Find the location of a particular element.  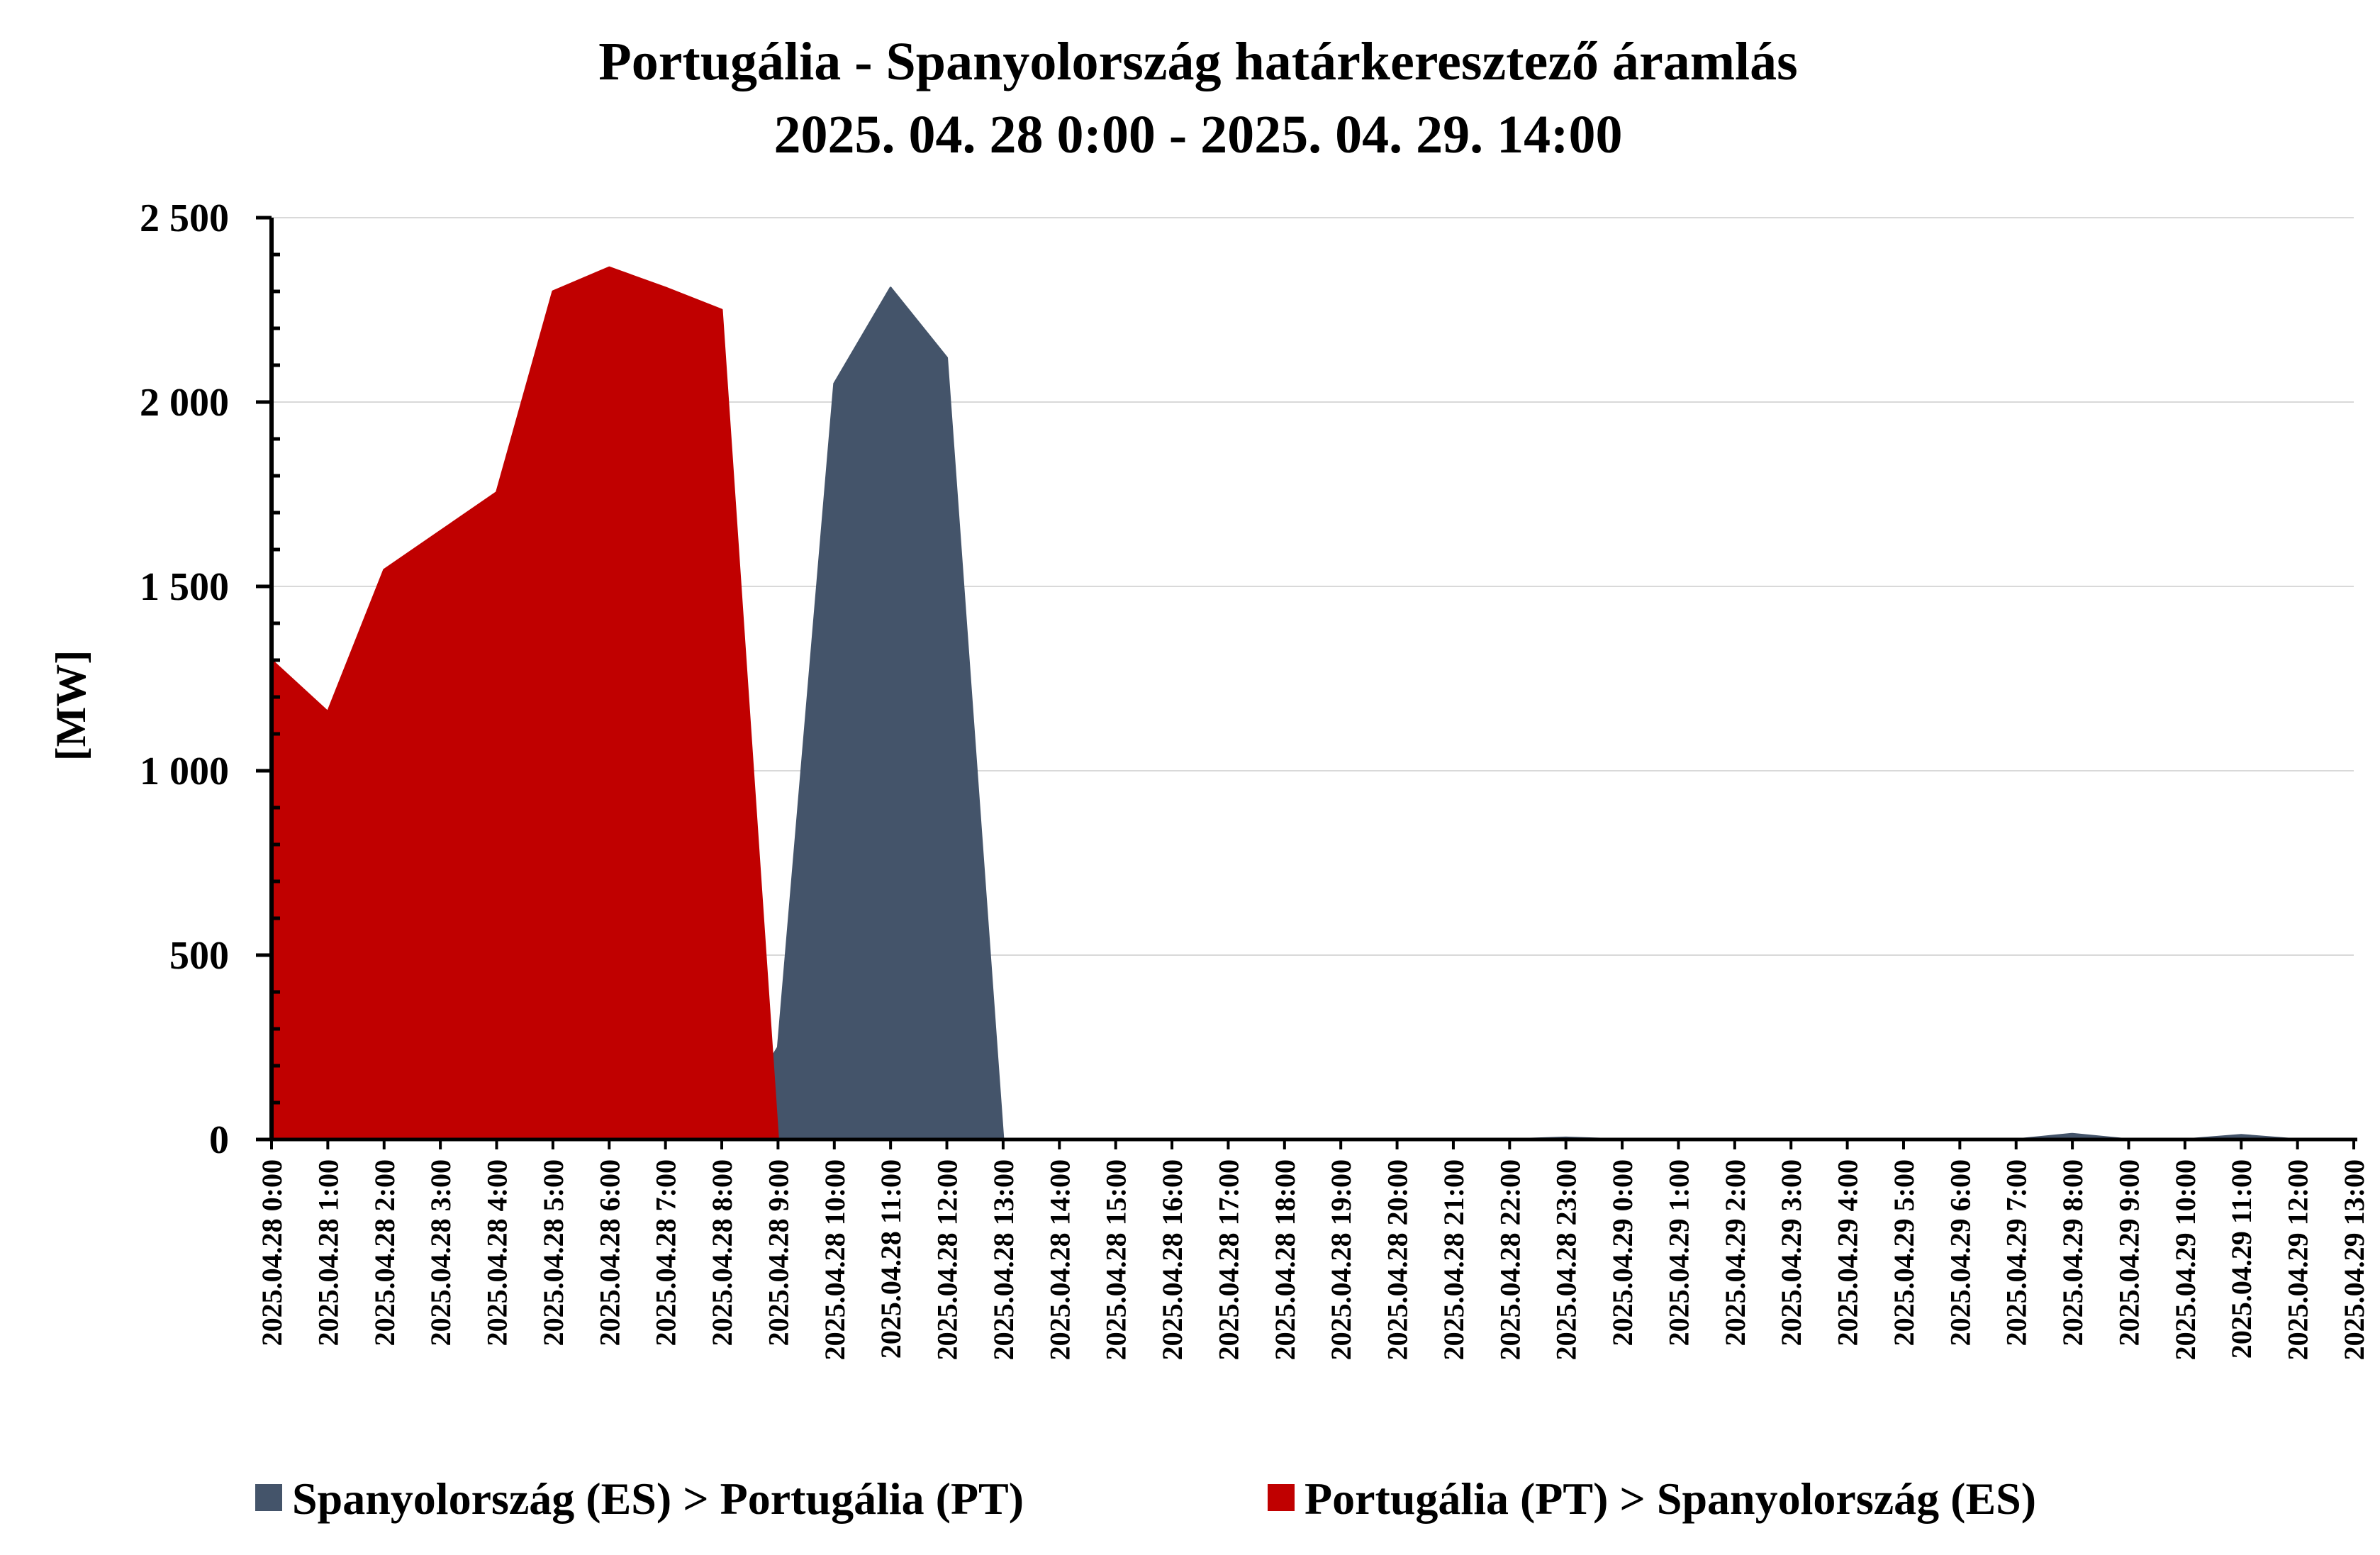

x-tick-label: 2025.04.28 23:00 is located at coordinates (1566, 1259).